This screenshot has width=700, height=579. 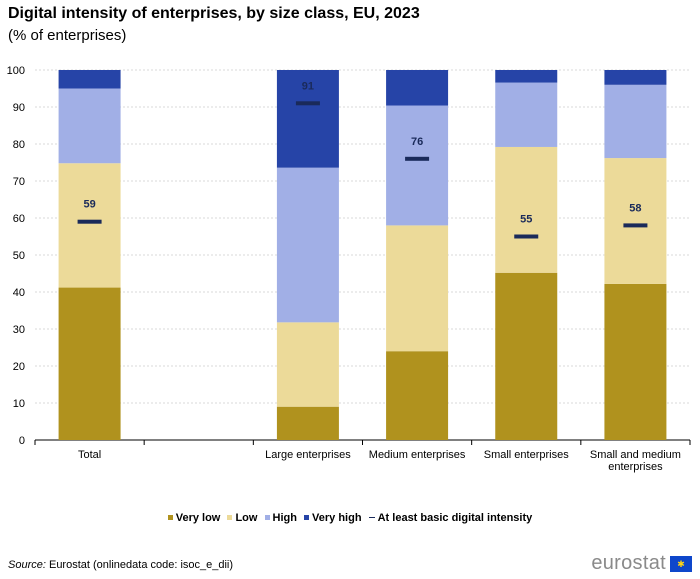 I want to click on data-label: 59, so click(x=89, y=205).